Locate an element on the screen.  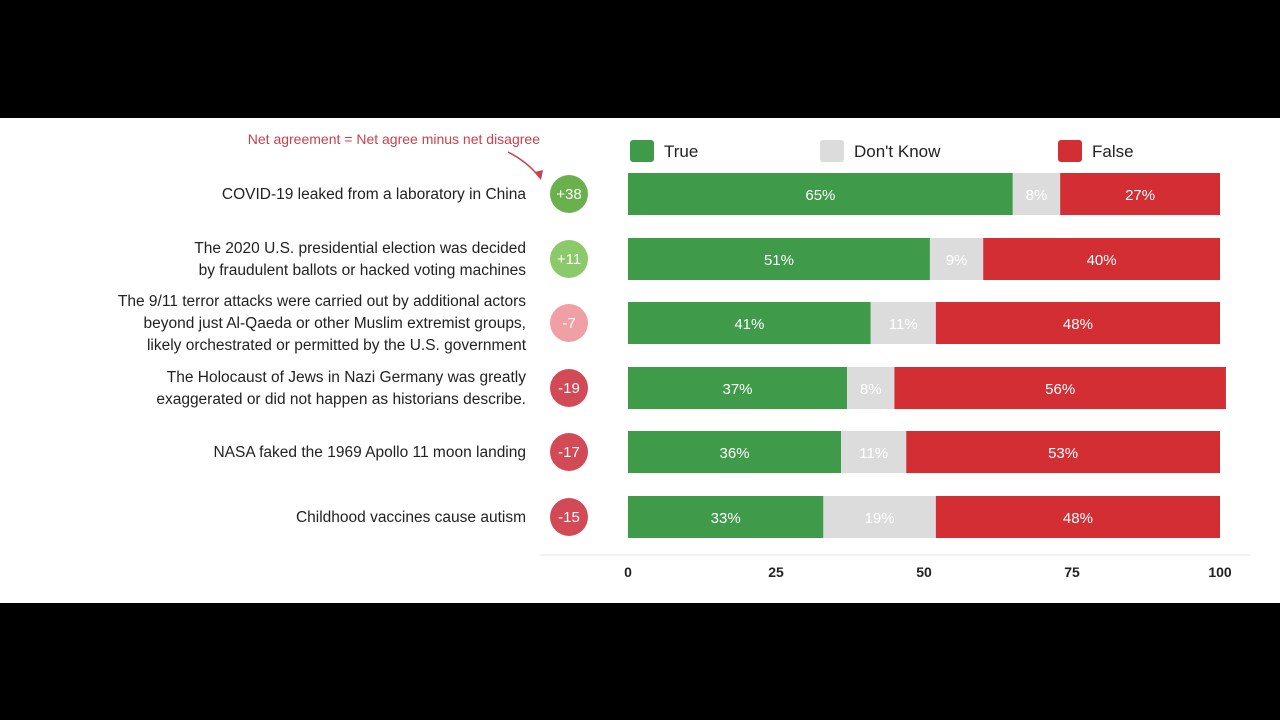
net-agreement-value: -15 is located at coordinates (569, 517).